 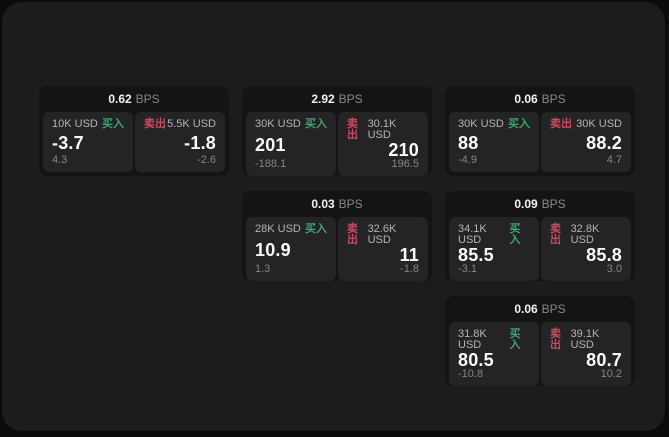 I want to click on bps-value: 0.09, so click(x=526, y=204).